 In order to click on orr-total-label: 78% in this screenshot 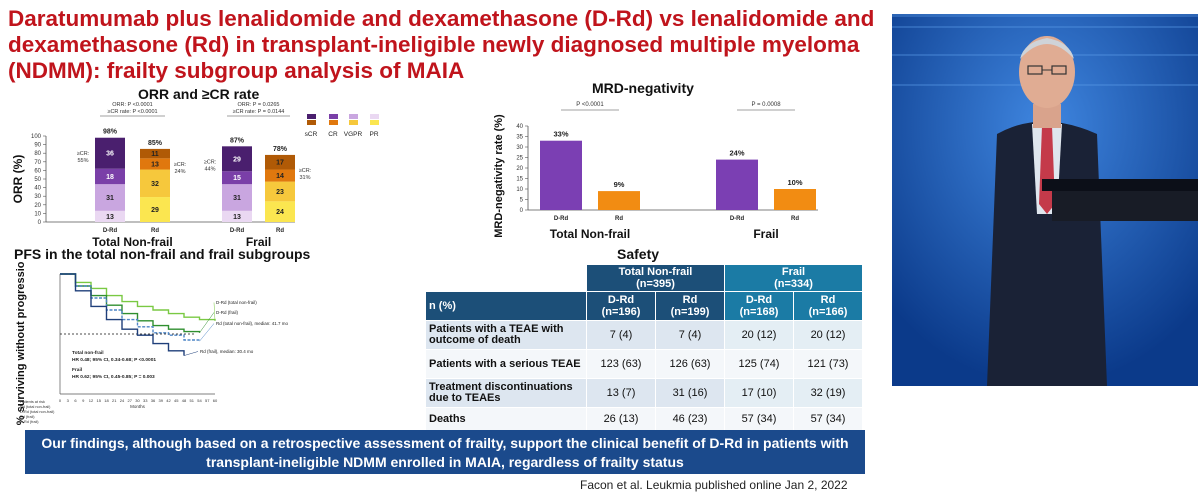, I will do `click(280, 149)`.